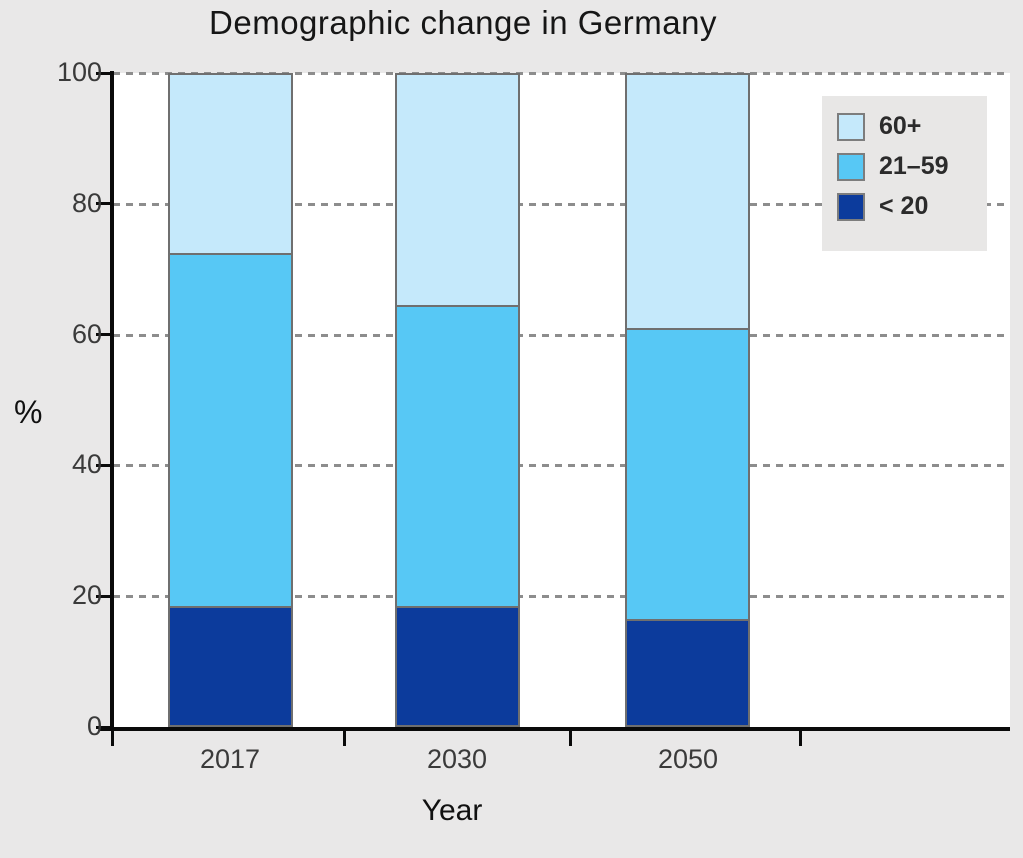 The width and height of the screenshot is (1023, 858). What do you see at coordinates (86, 595) in the screenshot?
I see `y-tick-label-20: 20` at bounding box center [86, 595].